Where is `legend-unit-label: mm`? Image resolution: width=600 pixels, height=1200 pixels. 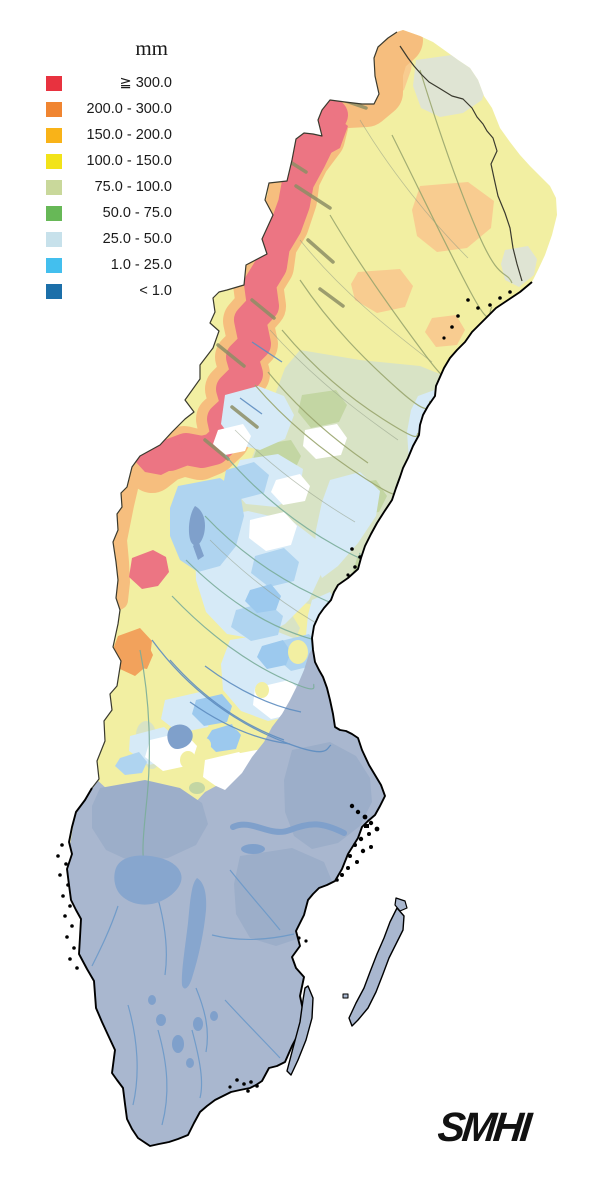
legend-unit-label: mm is located at coordinates (151, 48).